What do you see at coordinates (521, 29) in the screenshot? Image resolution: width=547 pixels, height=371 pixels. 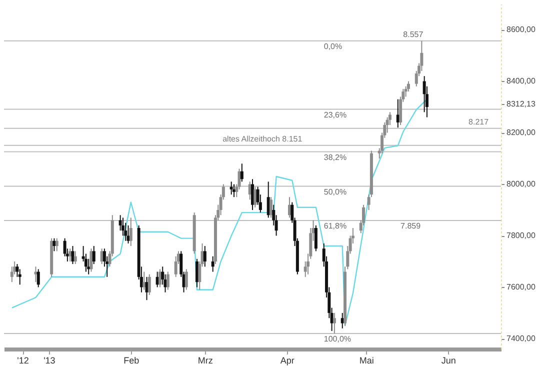 I see `y-tick-label: 8600,00` at bounding box center [521, 29].